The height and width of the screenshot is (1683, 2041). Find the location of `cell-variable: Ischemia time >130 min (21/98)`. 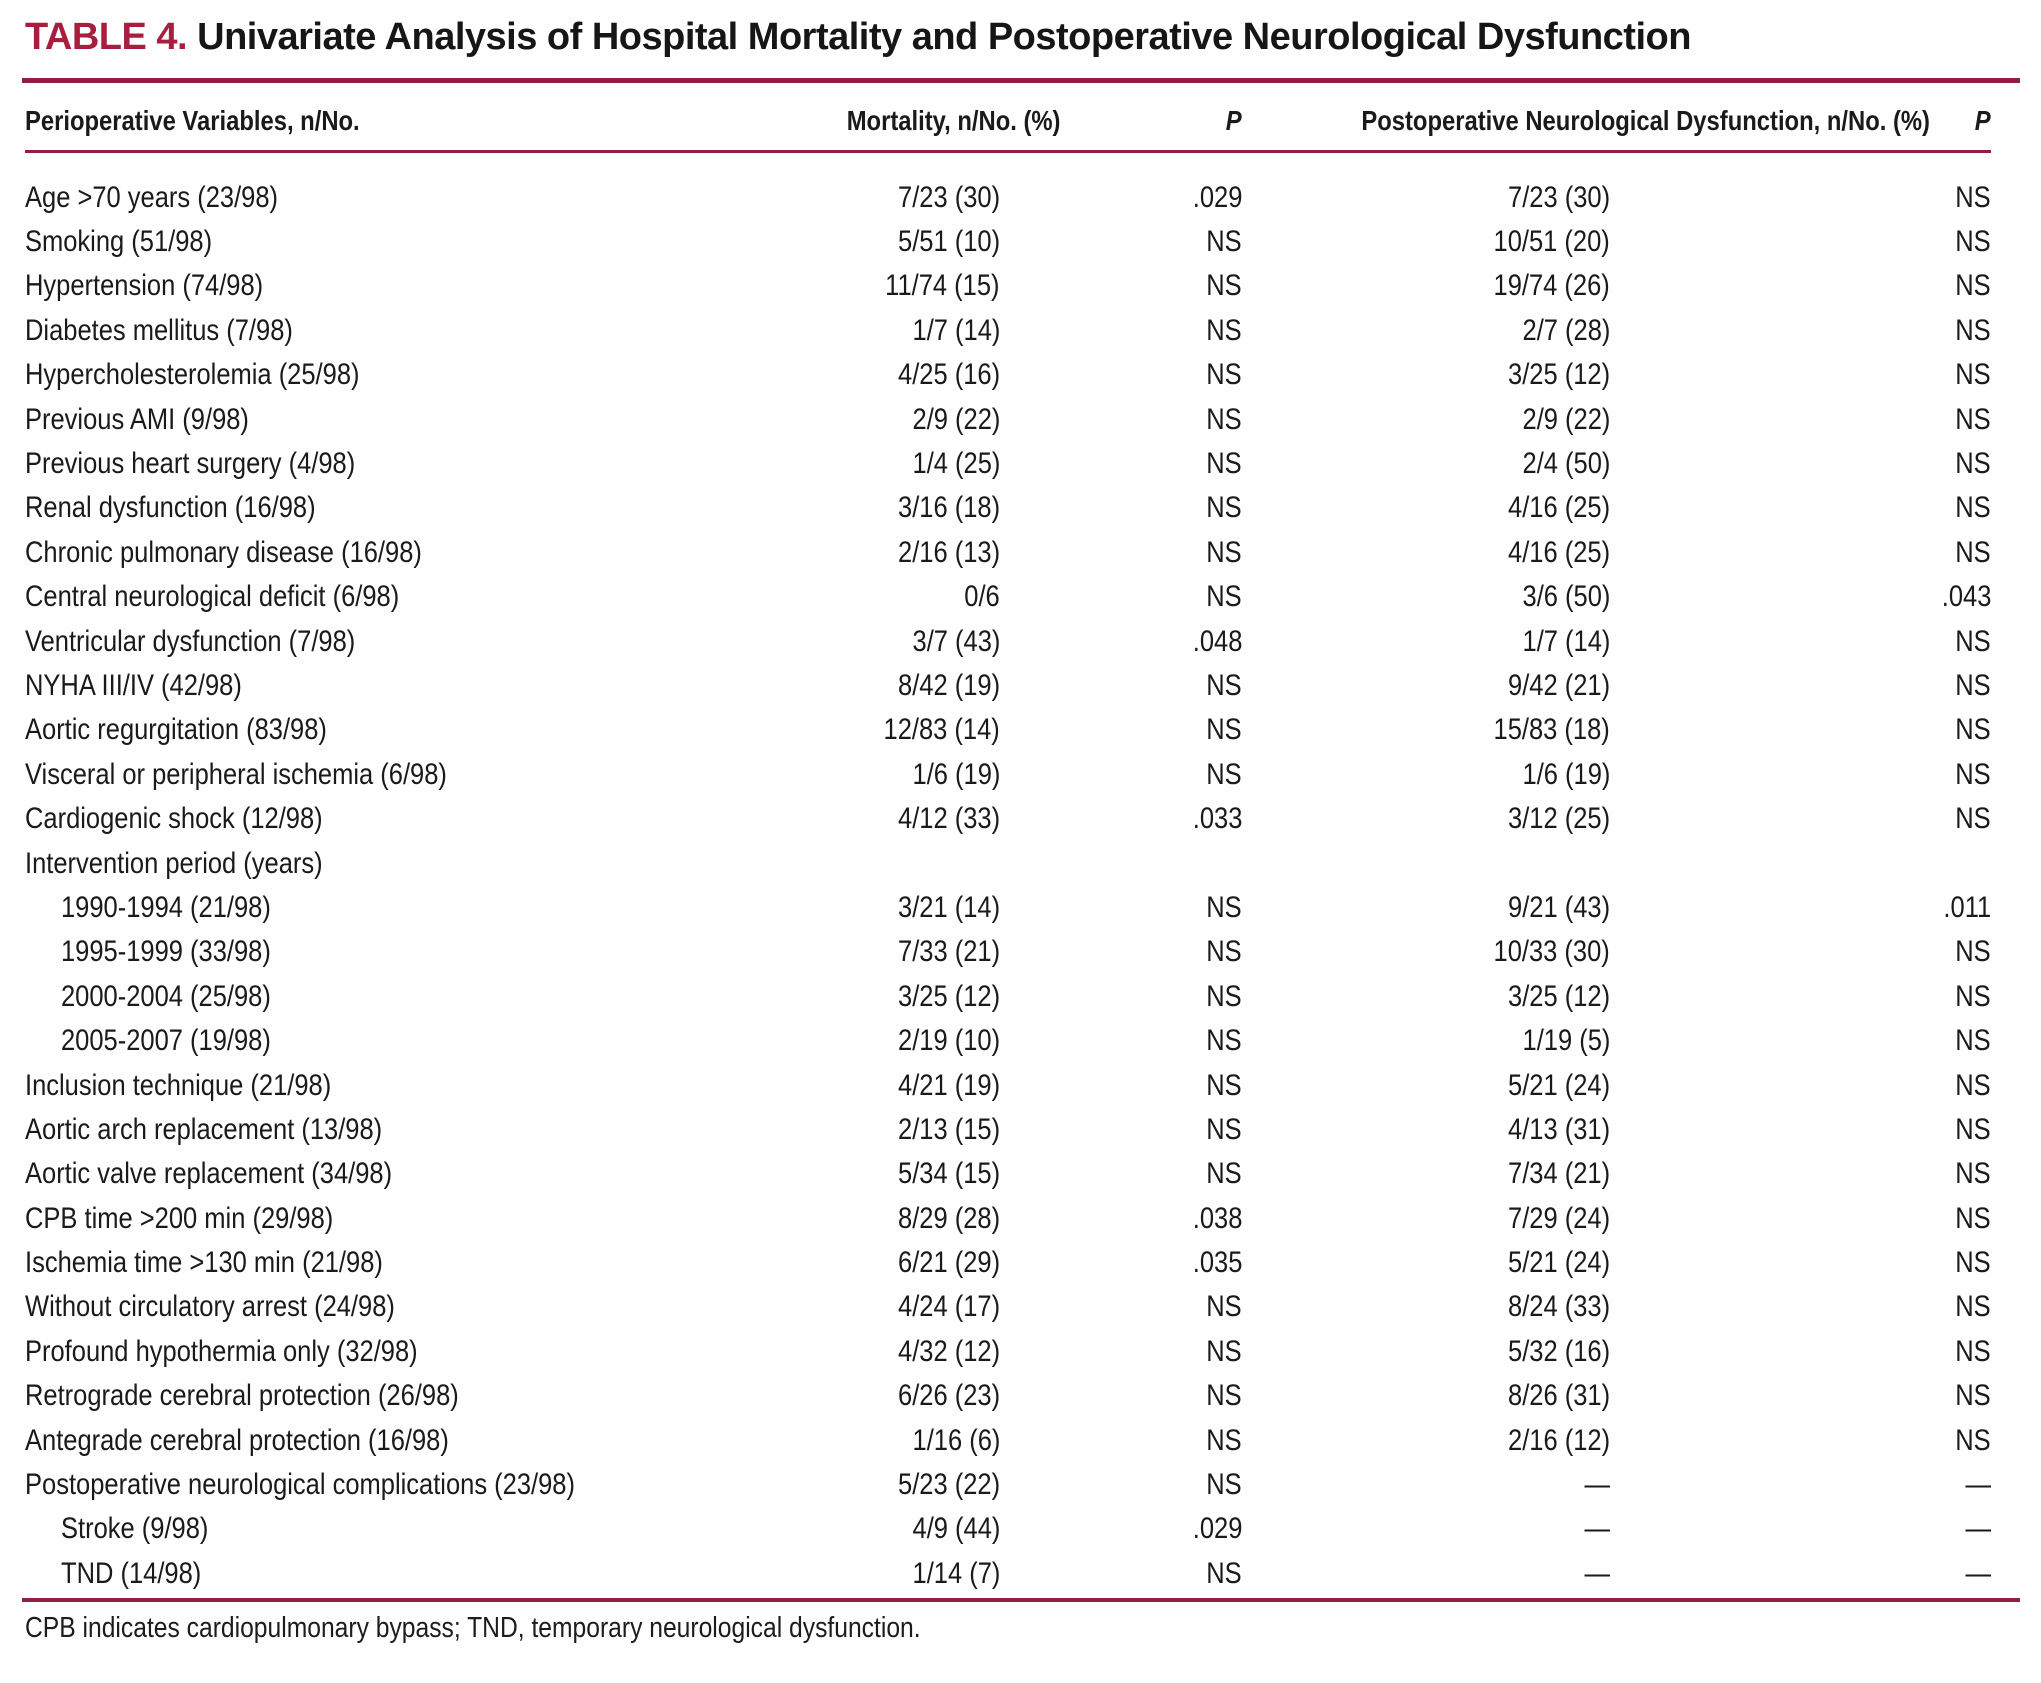

cell-variable: Ischemia time >130 min (21/98) is located at coordinates (325, 1263).